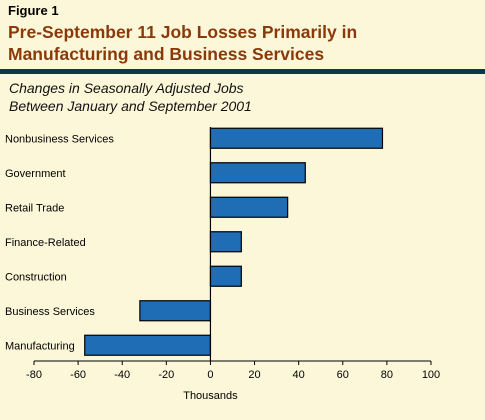 The height and width of the screenshot is (420, 485). What do you see at coordinates (225, 276) in the screenshot?
I see `bar-construction` at bounding box center [225, 276].